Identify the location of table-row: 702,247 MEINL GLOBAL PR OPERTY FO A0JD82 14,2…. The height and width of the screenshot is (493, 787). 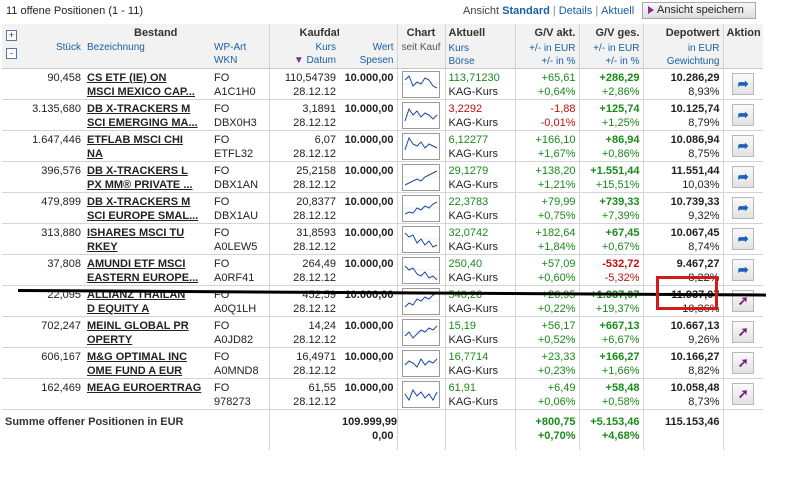
(382, 332).